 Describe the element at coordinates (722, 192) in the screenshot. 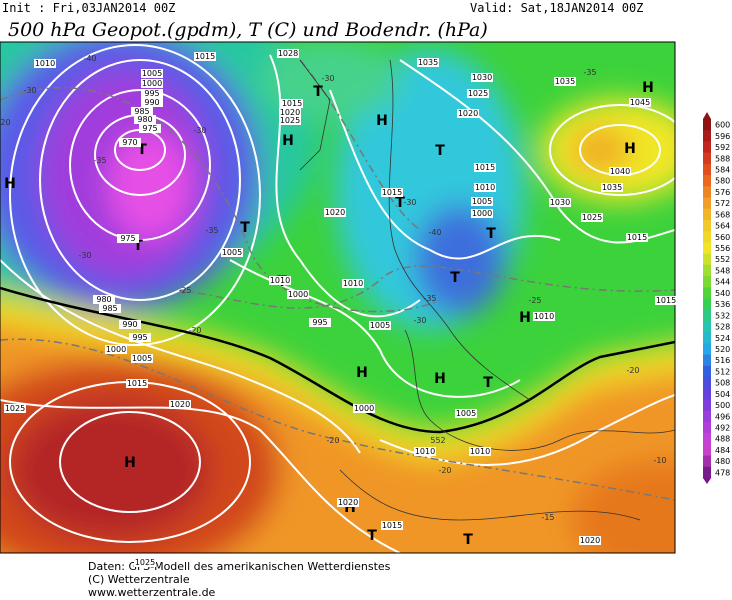

I see `colorbar-label: 576` at that location.